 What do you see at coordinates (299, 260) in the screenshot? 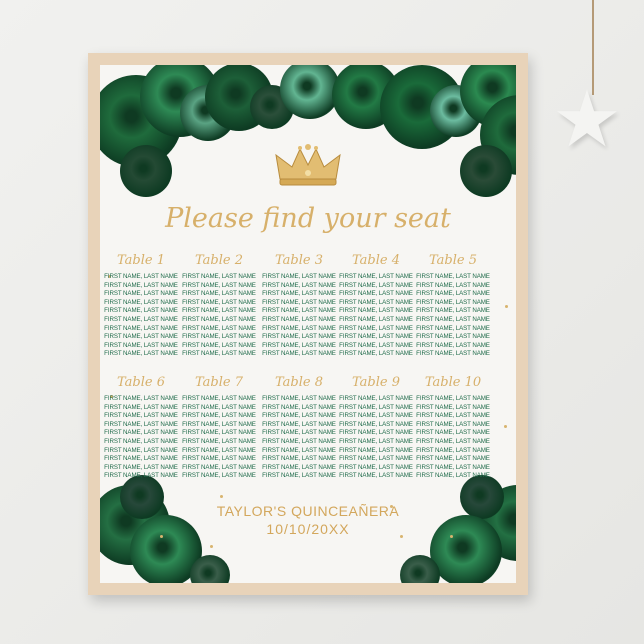
I see `table-title: Table 3` at bounding box center [299, 260].